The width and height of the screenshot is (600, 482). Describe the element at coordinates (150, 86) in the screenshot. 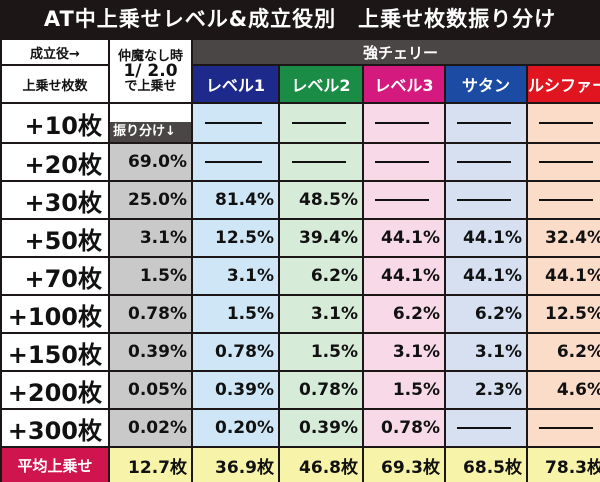

I see `nakama-line3: で上乗せ` at that location.